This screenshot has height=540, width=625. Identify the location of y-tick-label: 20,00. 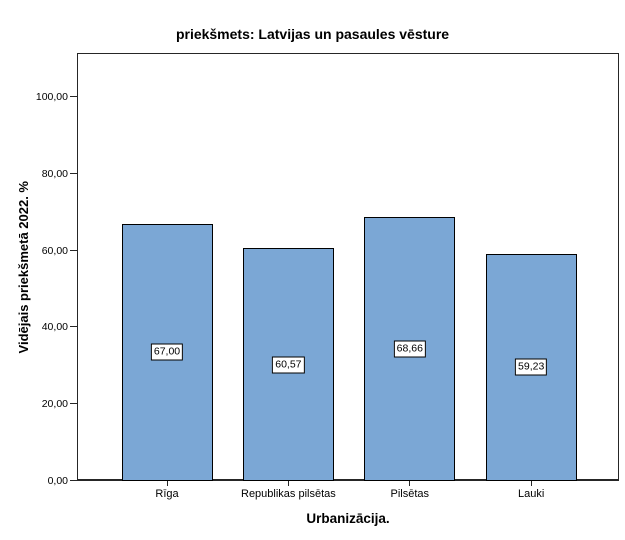
(54, 404).